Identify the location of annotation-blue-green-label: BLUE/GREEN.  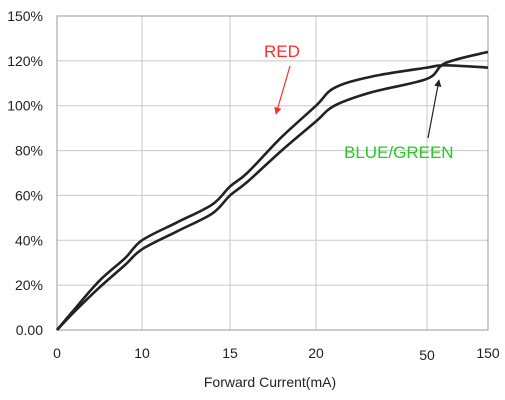
(399, 152).